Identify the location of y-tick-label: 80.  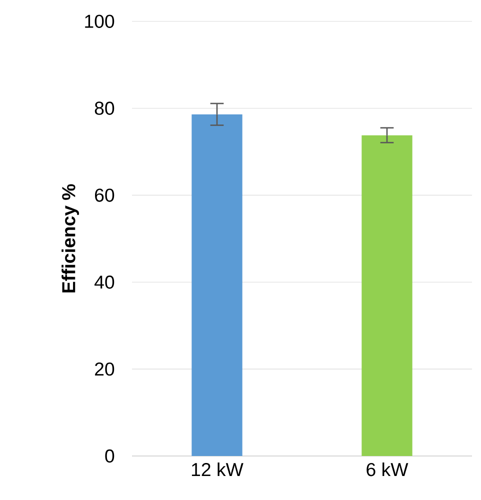
(104, 108).